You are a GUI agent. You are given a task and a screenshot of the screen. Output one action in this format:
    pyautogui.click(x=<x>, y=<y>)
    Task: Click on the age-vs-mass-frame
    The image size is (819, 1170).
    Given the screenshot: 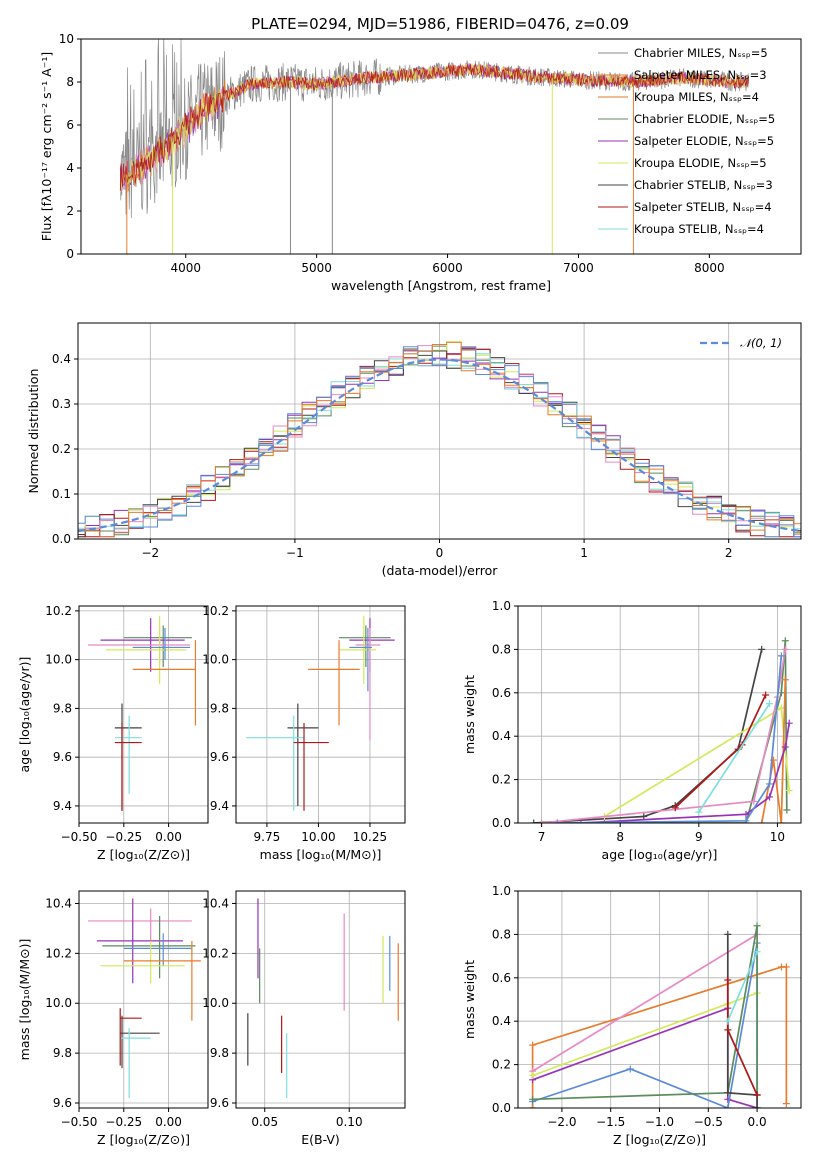 What is the action you would take?
    pyautogui.click(x=320, y=714)
    